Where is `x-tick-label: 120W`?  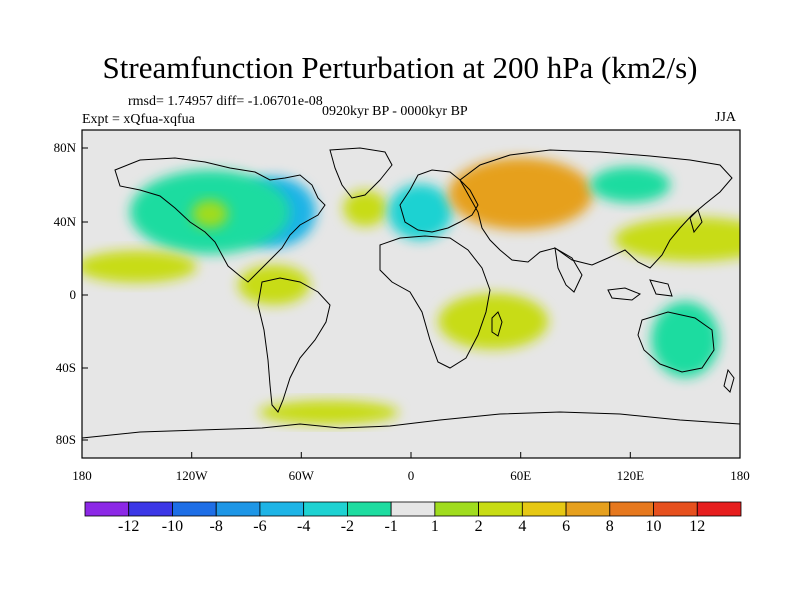 x-tick-label: 120W is located at coordinates (191, 475).